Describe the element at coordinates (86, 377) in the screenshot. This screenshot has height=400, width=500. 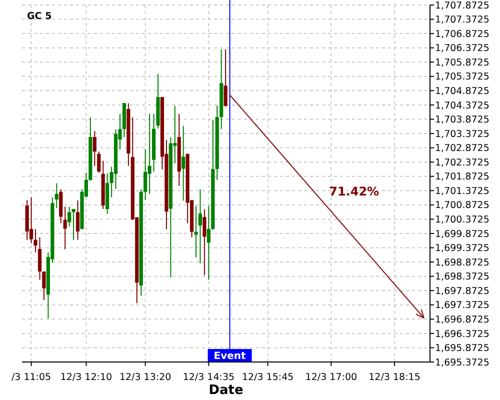
I see `x-tick-label: 12/3 12:10` at that location.